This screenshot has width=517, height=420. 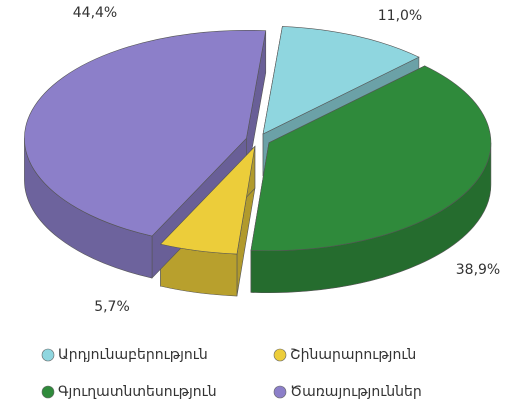 What do you see at coordinates (112, 307) in the screenshot?
I see `data-label: 5,7%` at bounding box center [112, 307].